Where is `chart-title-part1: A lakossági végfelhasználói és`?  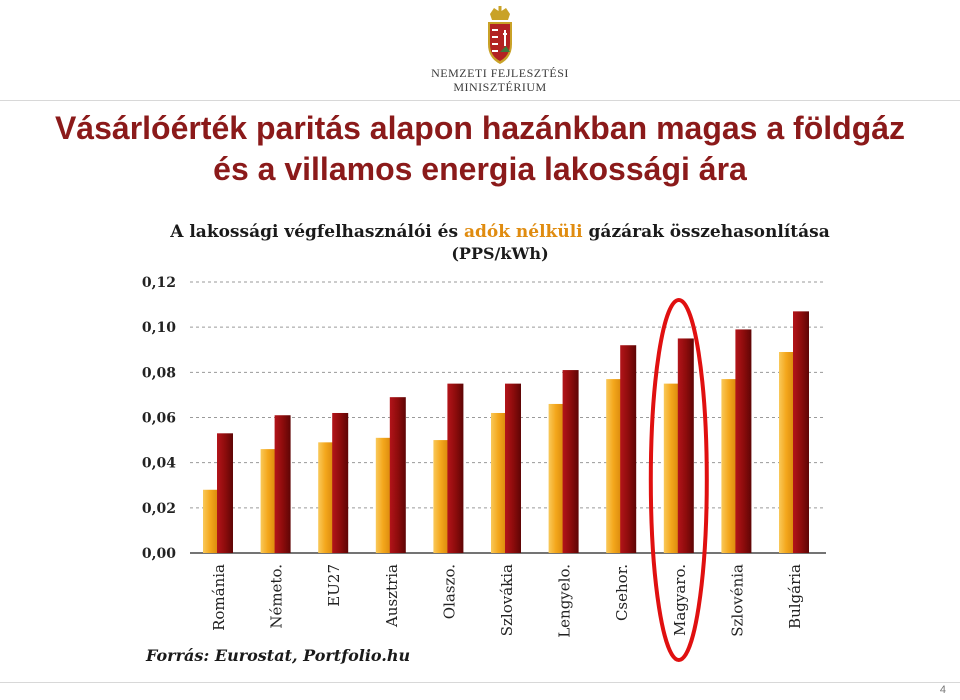
chart-title-part1: A lakossági végfelhasználói és is located at coordinates (317, 232).